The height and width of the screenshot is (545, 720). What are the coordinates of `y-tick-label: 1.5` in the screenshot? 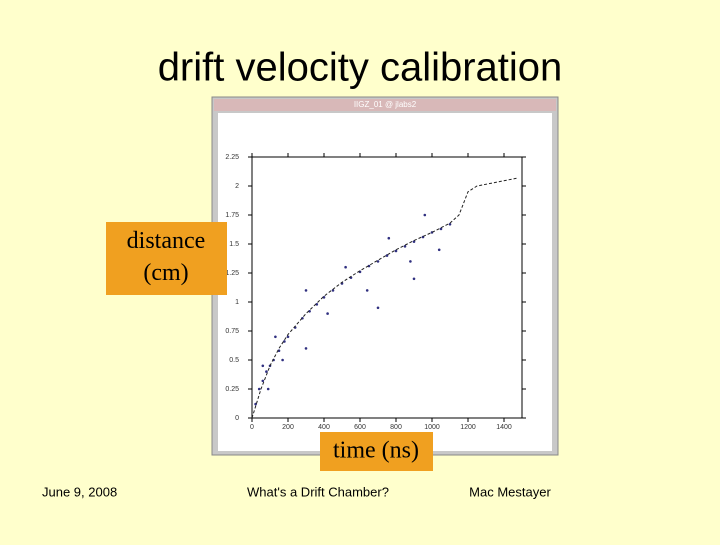 It's located at (234, 244).